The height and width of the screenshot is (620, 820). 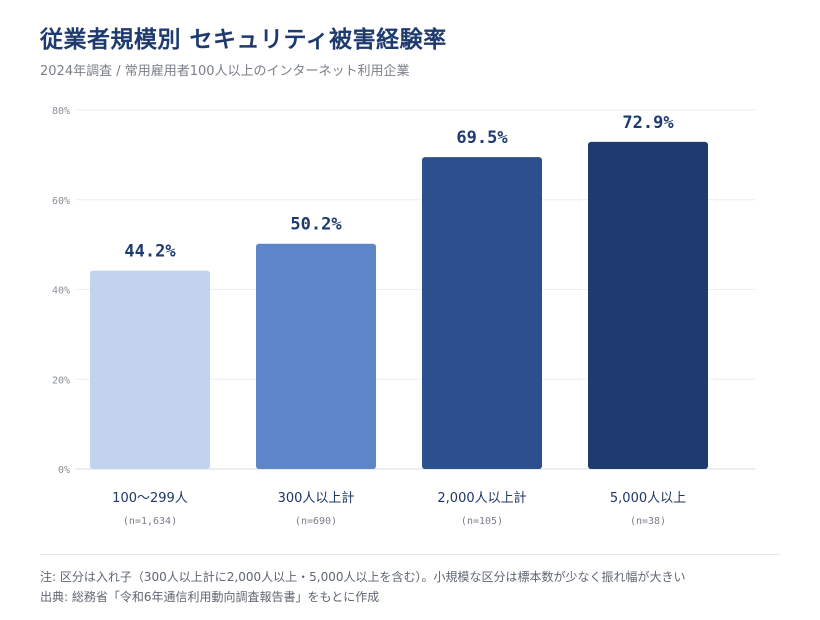 What do you see at coordinates (150, 252) in the screenshot?
I see `data-label: 44.2%` at bounding box center [150, 252].